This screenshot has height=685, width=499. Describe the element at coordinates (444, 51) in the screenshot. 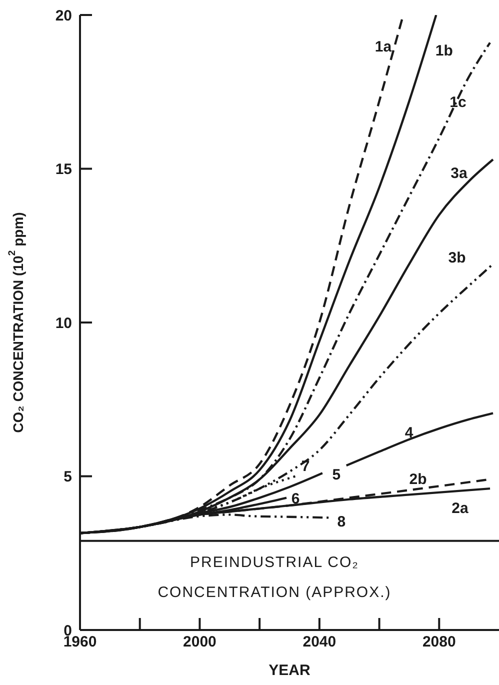

I see `series-label: 1b` at that location.